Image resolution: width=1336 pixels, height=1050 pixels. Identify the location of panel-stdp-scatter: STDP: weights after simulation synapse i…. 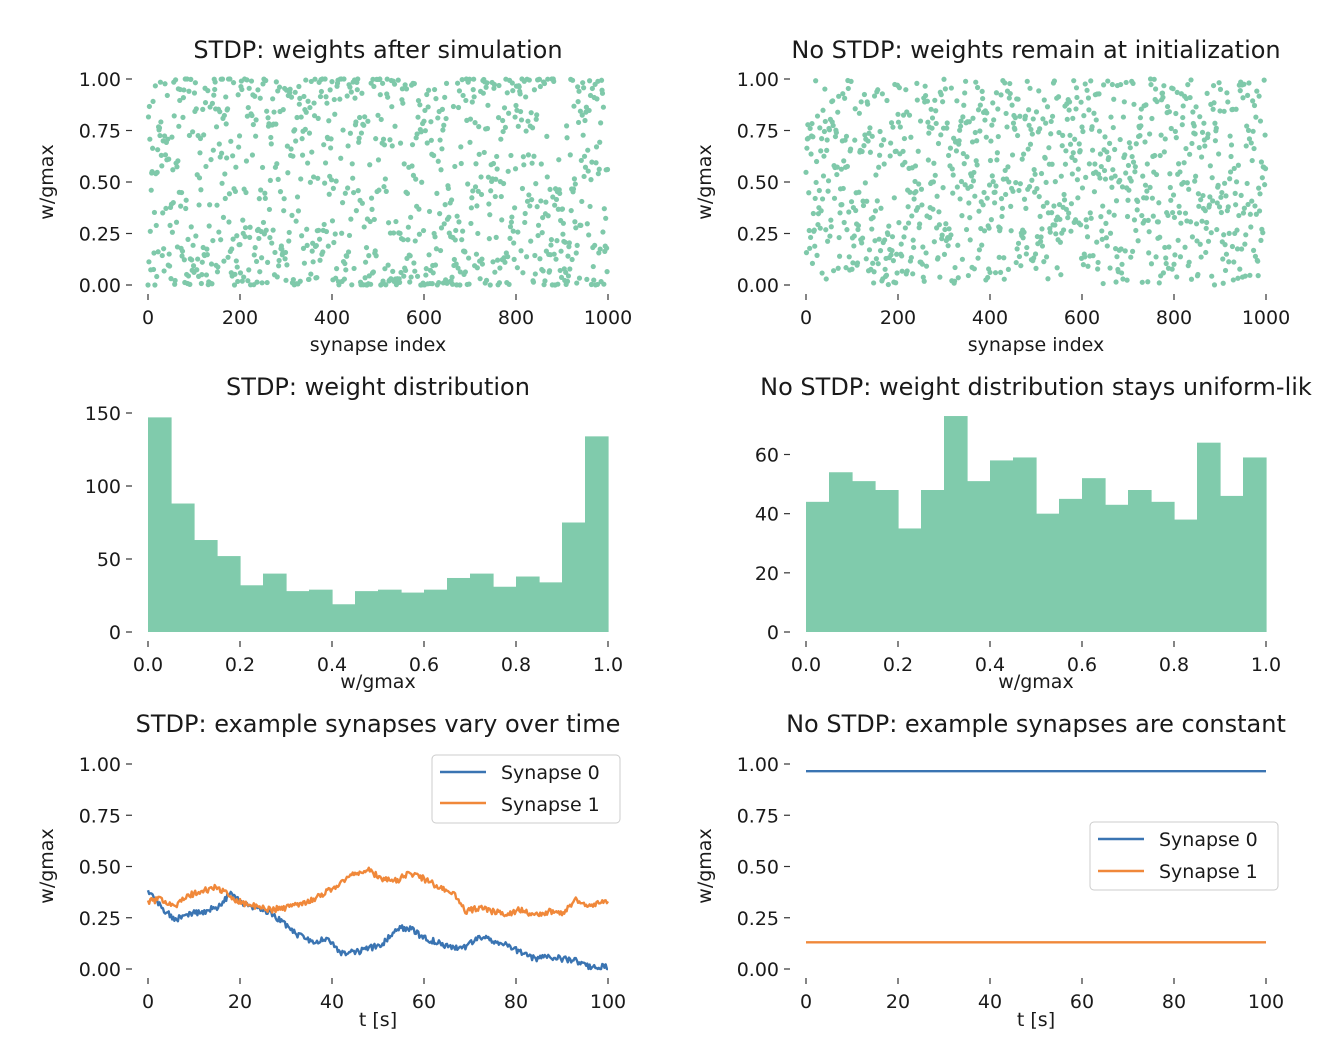
(334, 196).